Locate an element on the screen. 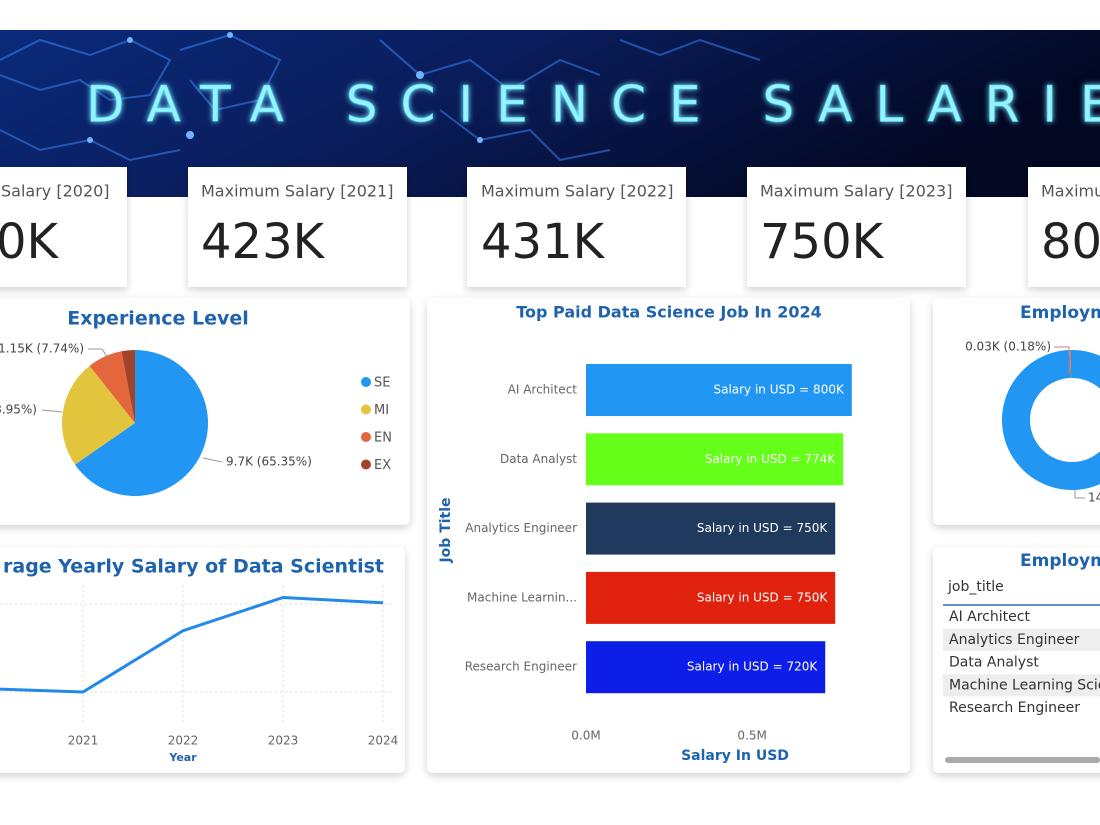  table-cell: Machine Learning Scient is located at coordinates (1024, 685).